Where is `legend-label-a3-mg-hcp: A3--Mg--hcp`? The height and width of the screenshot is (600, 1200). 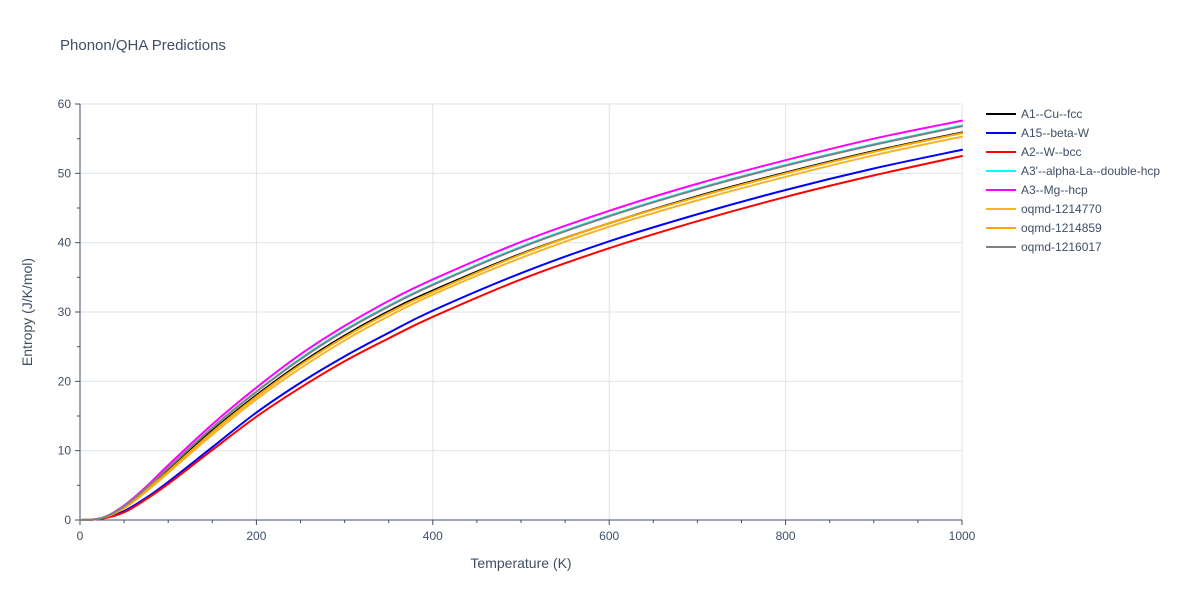 legend-label-a3-mg-hcp: A3--Mg--hcp is located at coordinates (1054, 190).